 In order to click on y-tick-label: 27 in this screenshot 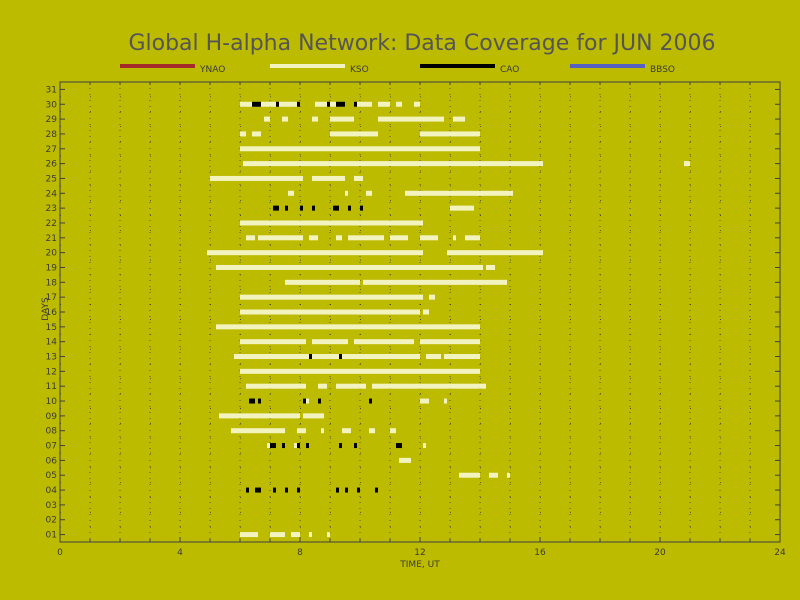, I will do `click(51, 150)`.